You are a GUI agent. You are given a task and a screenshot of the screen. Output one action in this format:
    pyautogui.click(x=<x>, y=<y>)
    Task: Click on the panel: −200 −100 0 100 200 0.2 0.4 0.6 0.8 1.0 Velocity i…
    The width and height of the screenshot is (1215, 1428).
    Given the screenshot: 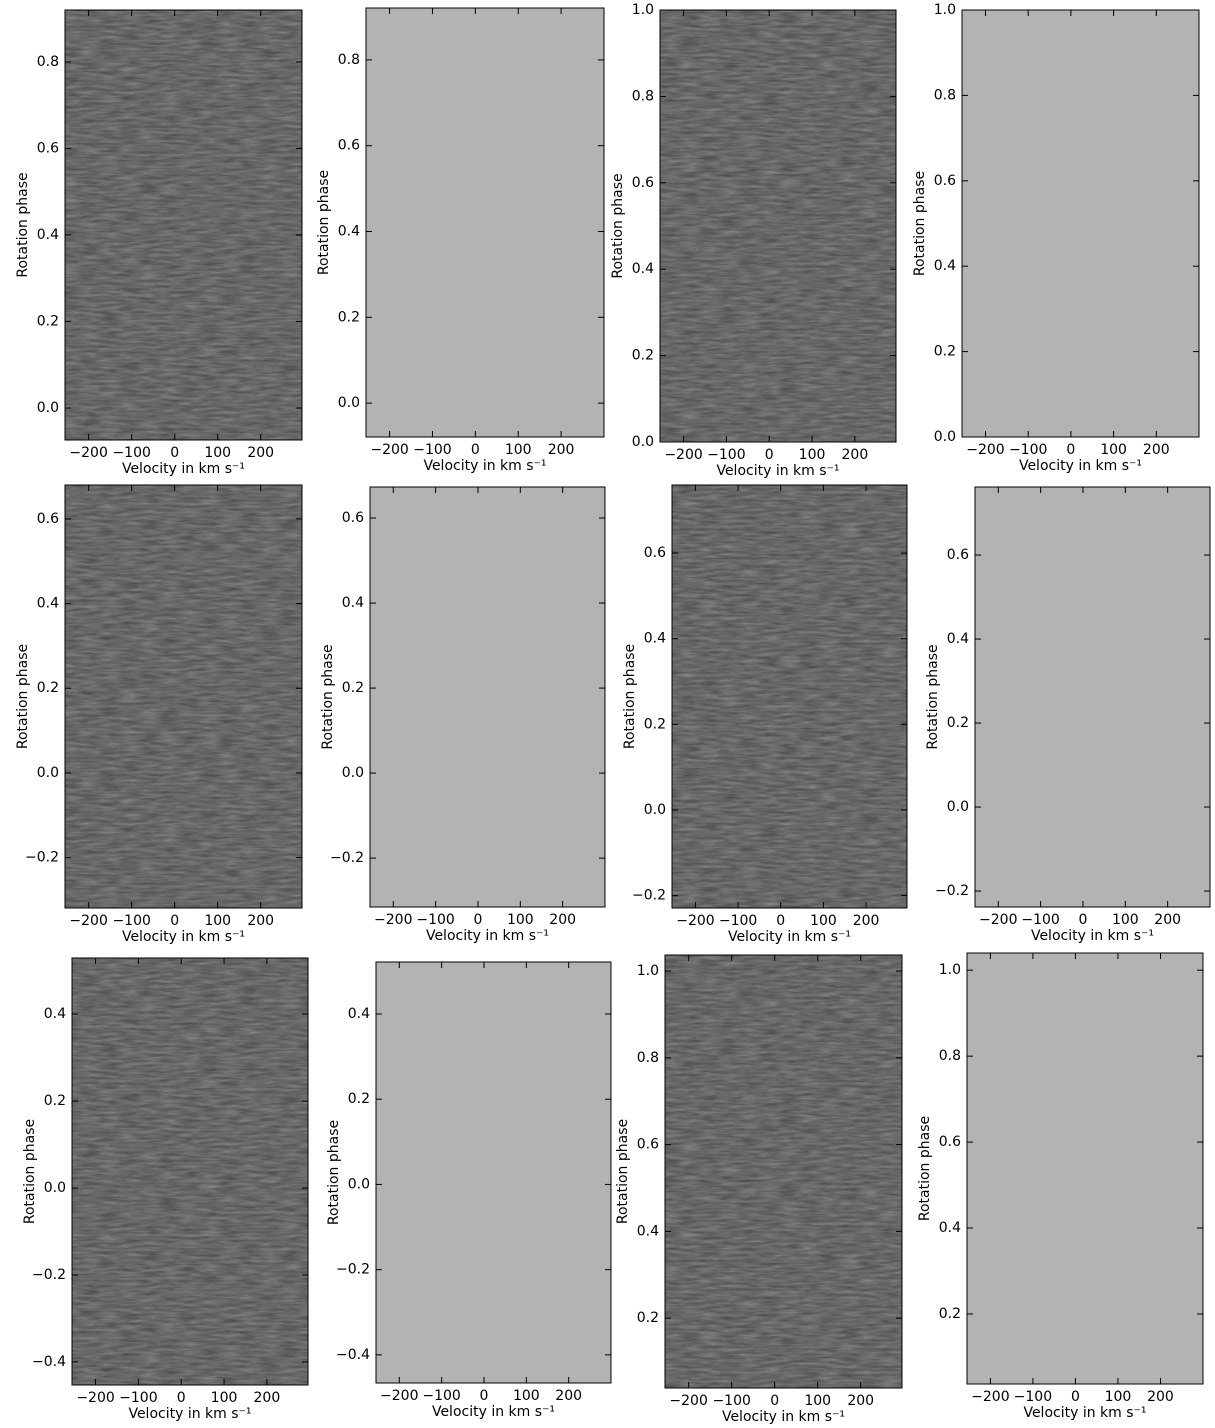 What is the action you would take?
    pyautogui.click(x=759, y=1189)
    